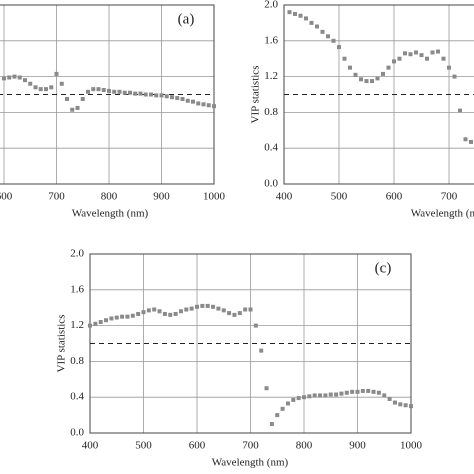 Image resolution: width=474 pixels, height=474 pixels. Describe the element at coordinates (90, 446) in the screenshot. I see `x-tick-label: 400` at that location.